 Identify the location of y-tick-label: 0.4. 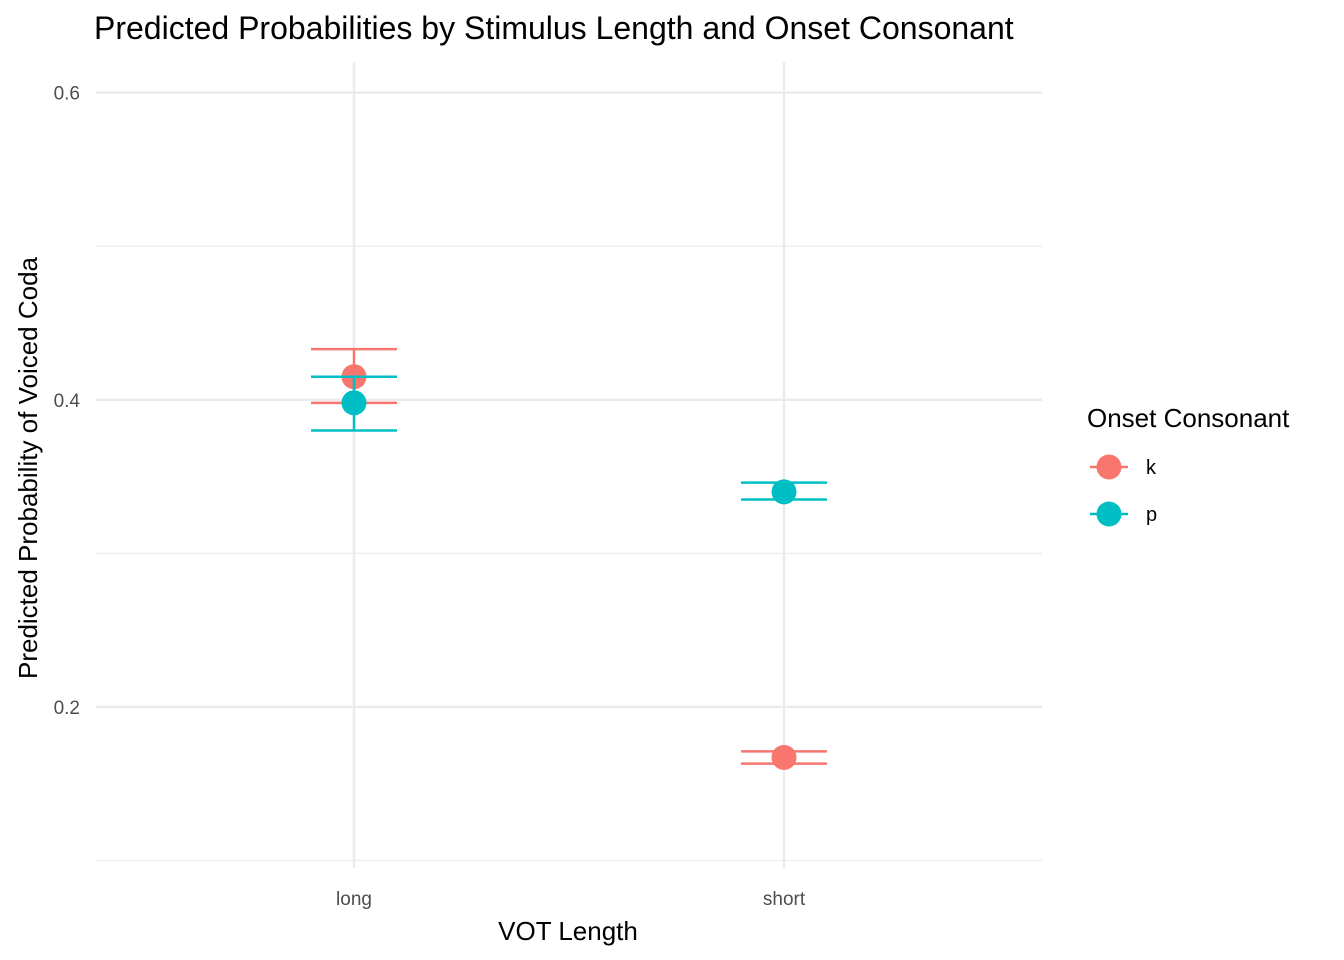
(67, 401).